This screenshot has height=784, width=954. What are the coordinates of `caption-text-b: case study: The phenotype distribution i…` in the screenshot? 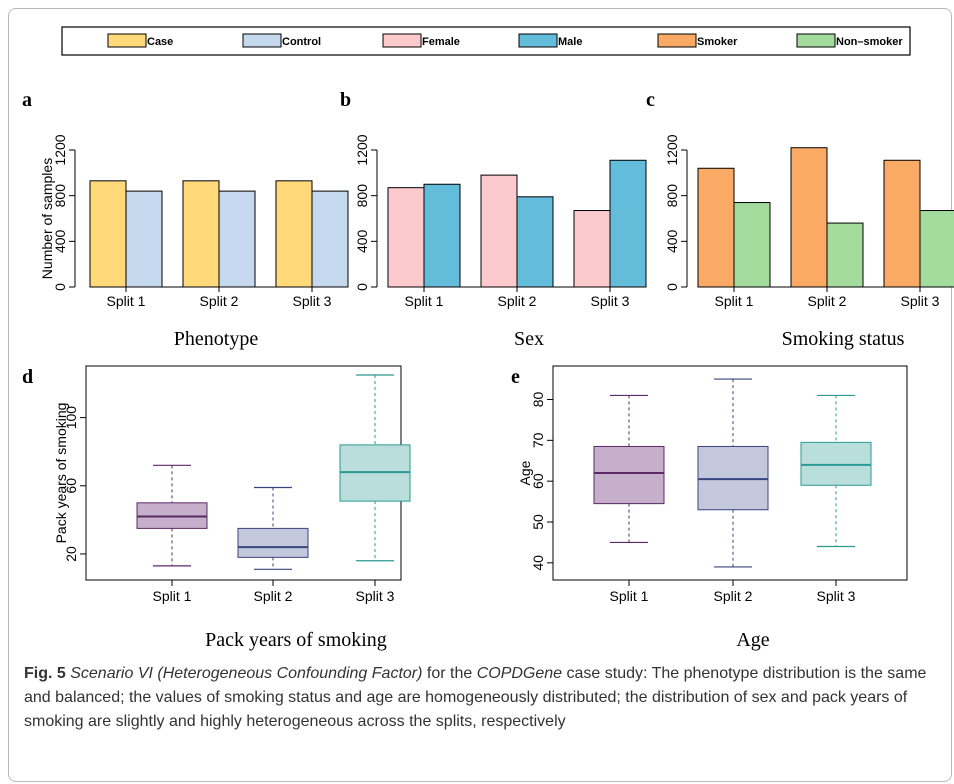 It's located at (475, 697).